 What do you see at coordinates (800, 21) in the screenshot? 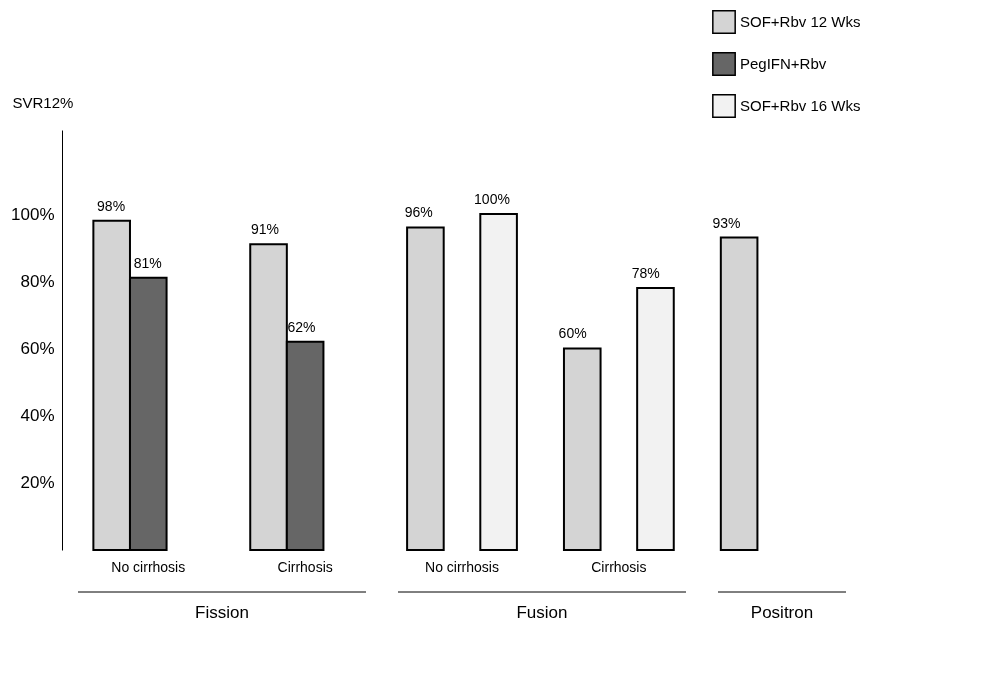
I see `legend-label: SOF+Rbv 12 Wks` at bounding box center [800, 21].